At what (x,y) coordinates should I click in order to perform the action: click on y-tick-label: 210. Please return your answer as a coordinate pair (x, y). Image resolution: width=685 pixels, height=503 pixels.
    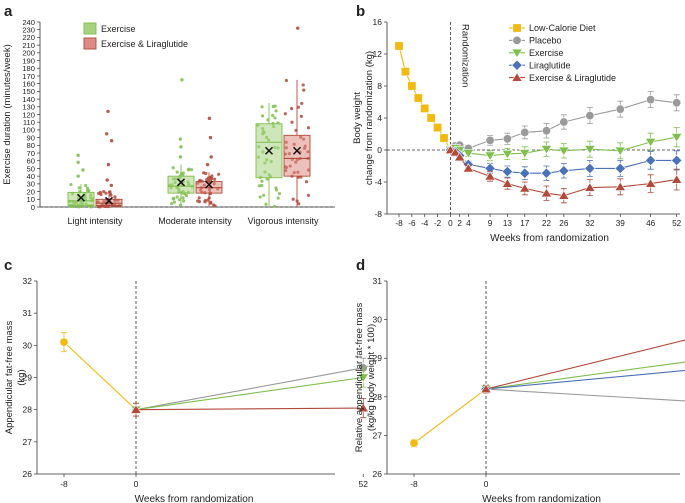
    Looking at the image, I should click on (28, 45).